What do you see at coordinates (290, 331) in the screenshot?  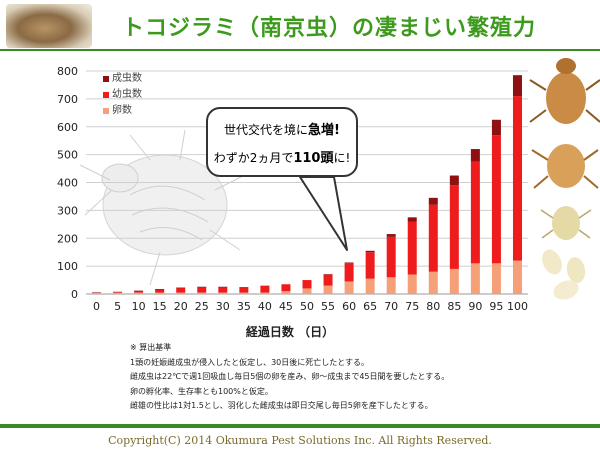 I see `x-axis-title: 経過日数 （日）` at bounding box center [290, 331].